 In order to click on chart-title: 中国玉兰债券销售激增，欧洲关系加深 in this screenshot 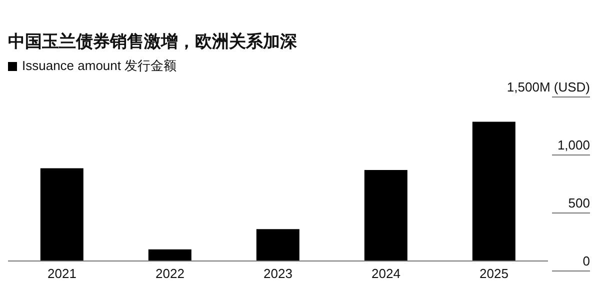, I will do `click(153, 42)`.